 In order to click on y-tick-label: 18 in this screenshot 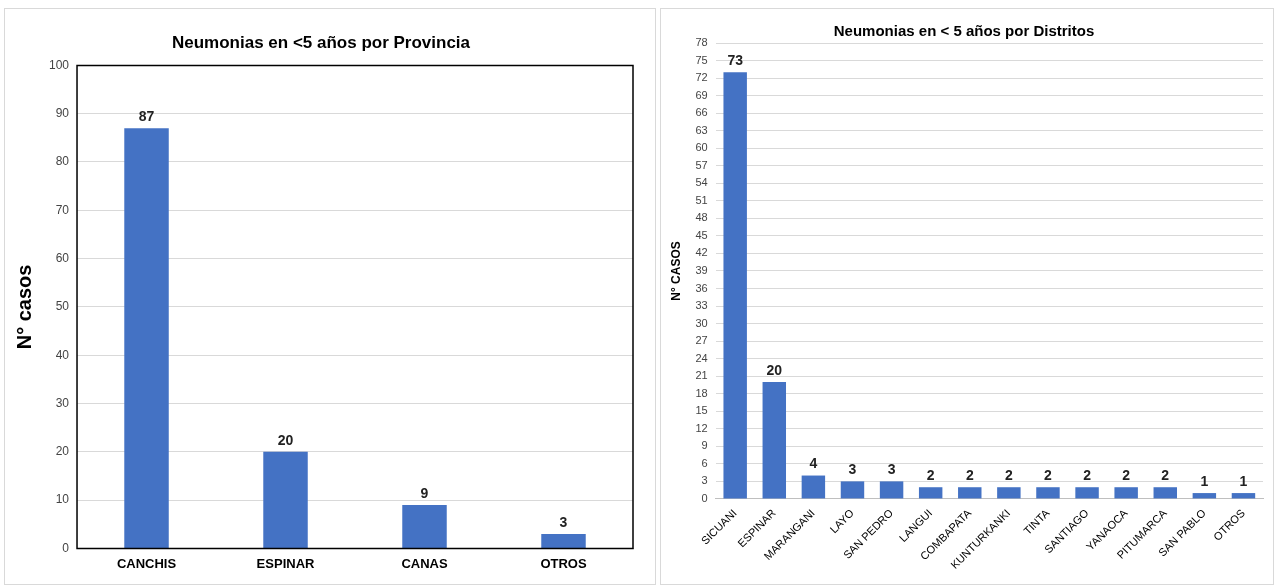, I will do `click(701, 392)`.